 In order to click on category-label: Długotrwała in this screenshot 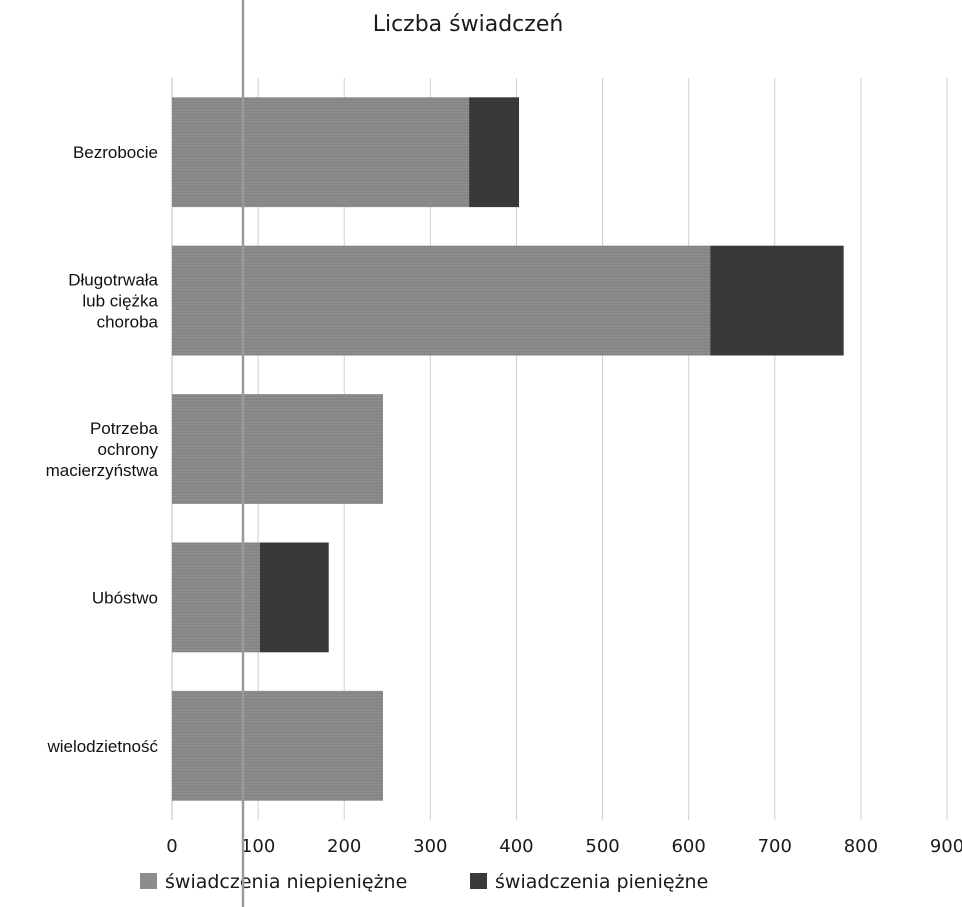, I will do `click(113, 280)`.